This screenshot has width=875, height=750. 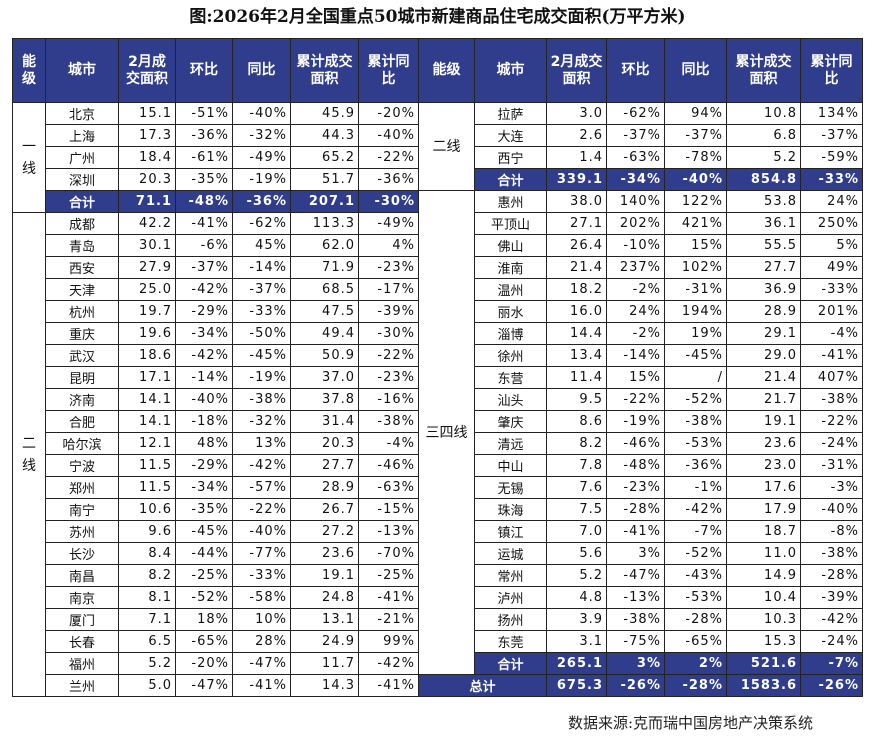 I want to click on city-cell: 深圳, so click(x=82, y=179).